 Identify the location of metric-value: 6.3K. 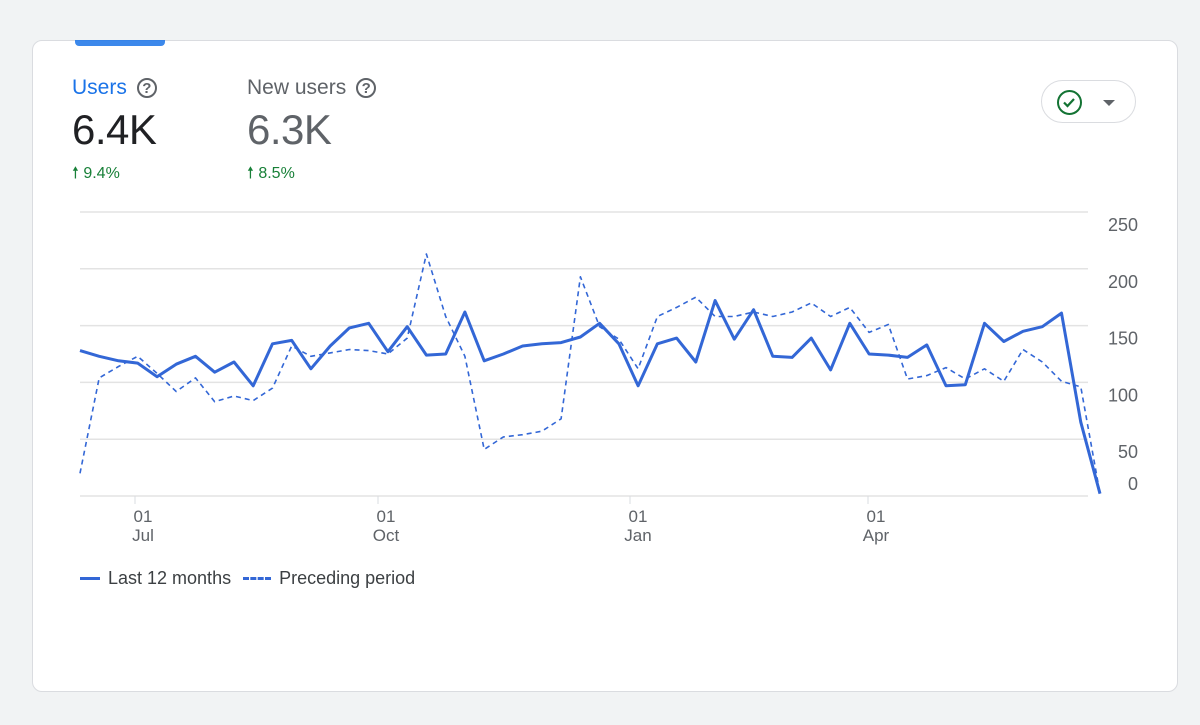
(289, 129).